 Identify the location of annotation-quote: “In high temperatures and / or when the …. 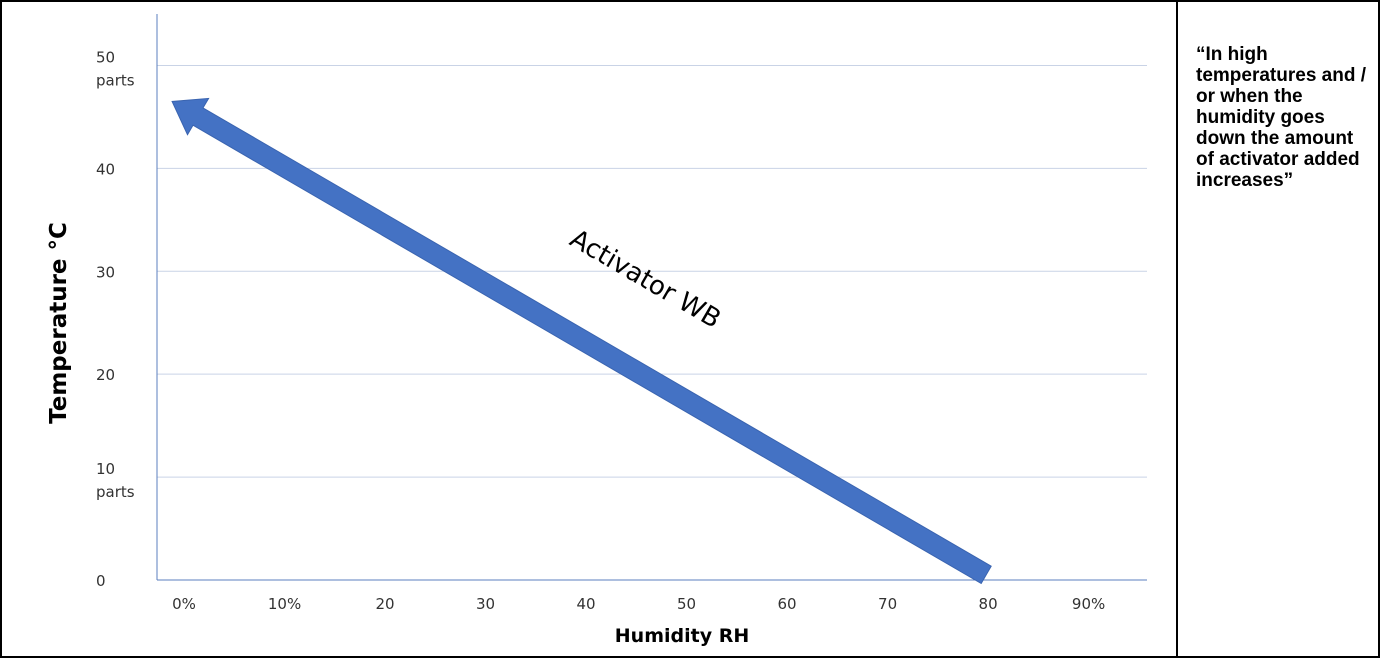
(1281, 117).